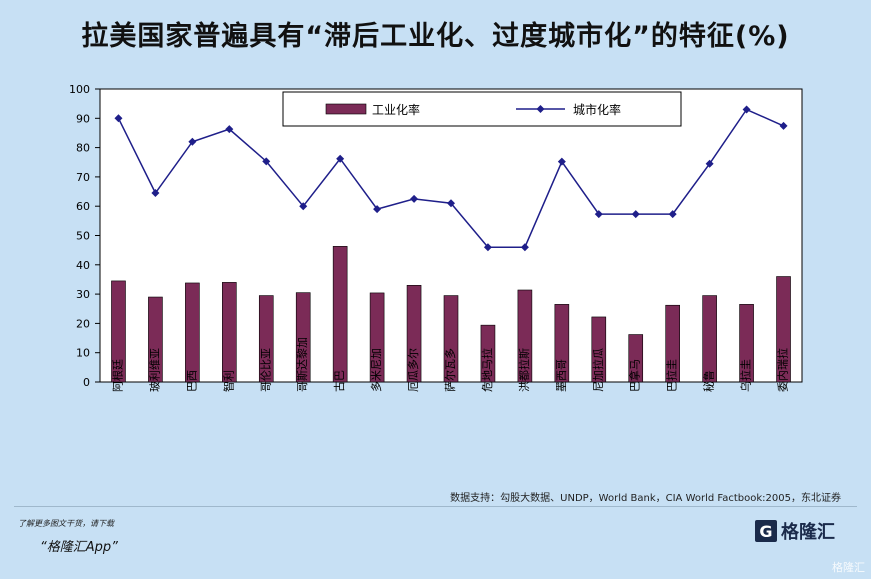  What do you see at coordinates (487, 370) in the screenshot?
I see `x-tick-label: 危地马拉` at bounding box center [487, 370].